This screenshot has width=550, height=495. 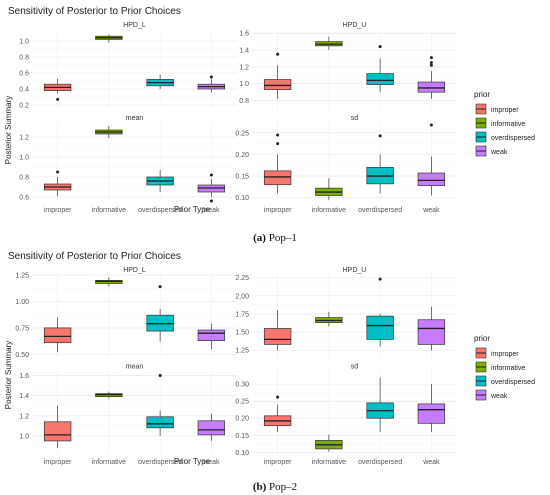 I want to click on legend-item-overdispersed: overdispersed, so click(x=505, y=381).